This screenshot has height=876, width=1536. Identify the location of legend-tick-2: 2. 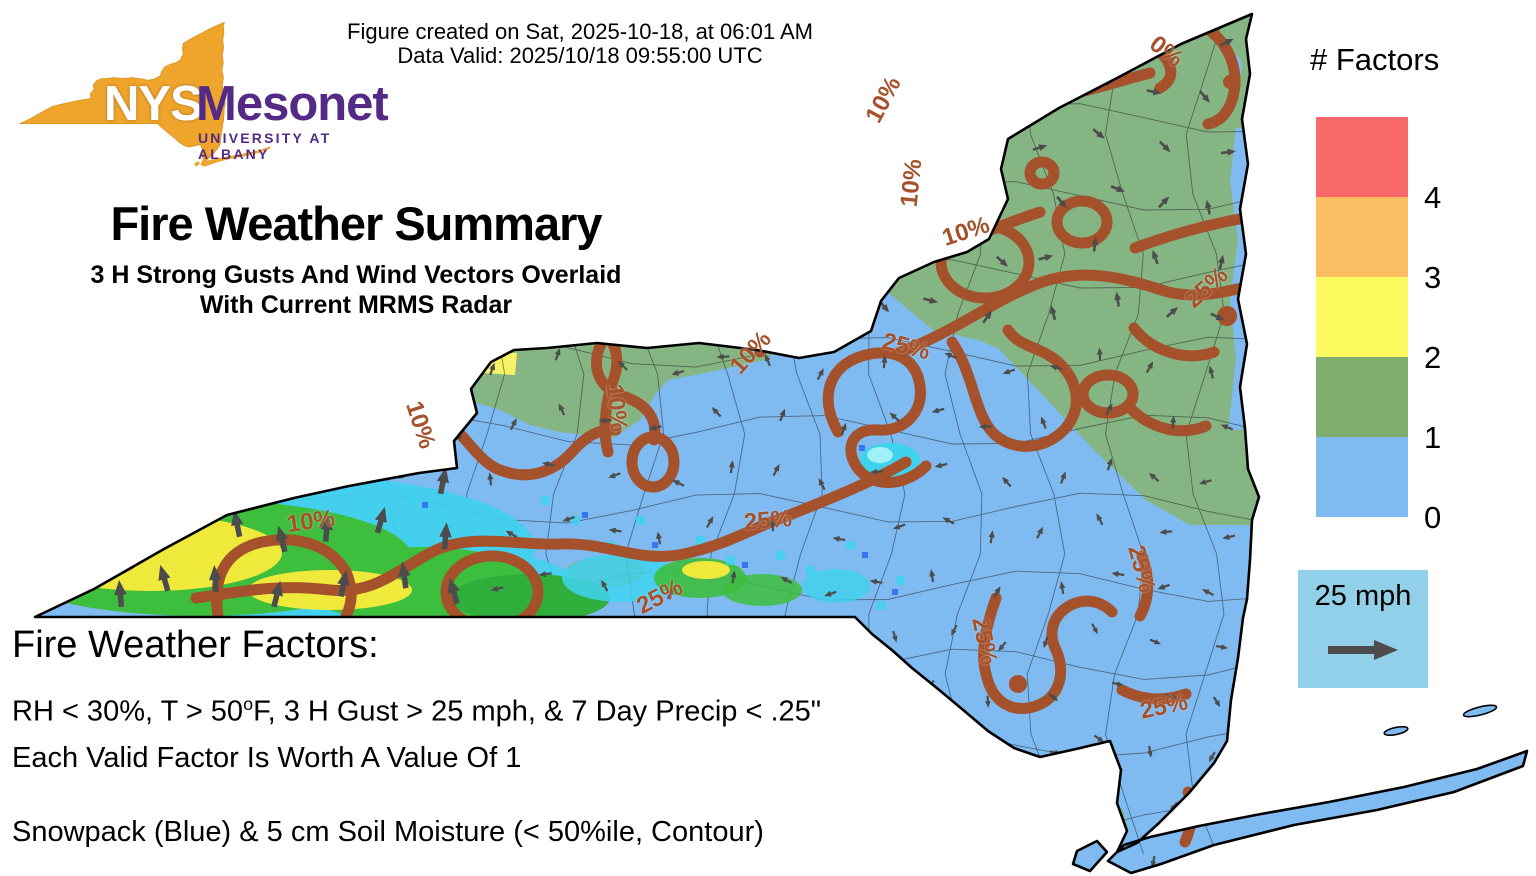
(1433, 357).